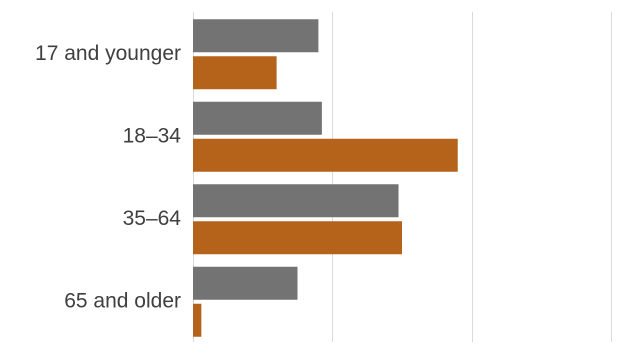 The width and height of the screenshot is (639, 347). I want to click on category-label: 18–34, so click(152, 135).